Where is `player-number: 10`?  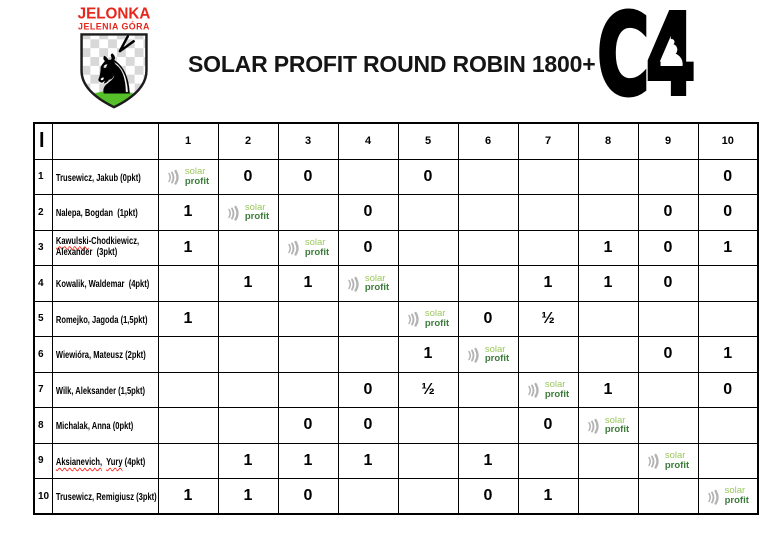 player-number: 10 is located at coordinates (43, 496).